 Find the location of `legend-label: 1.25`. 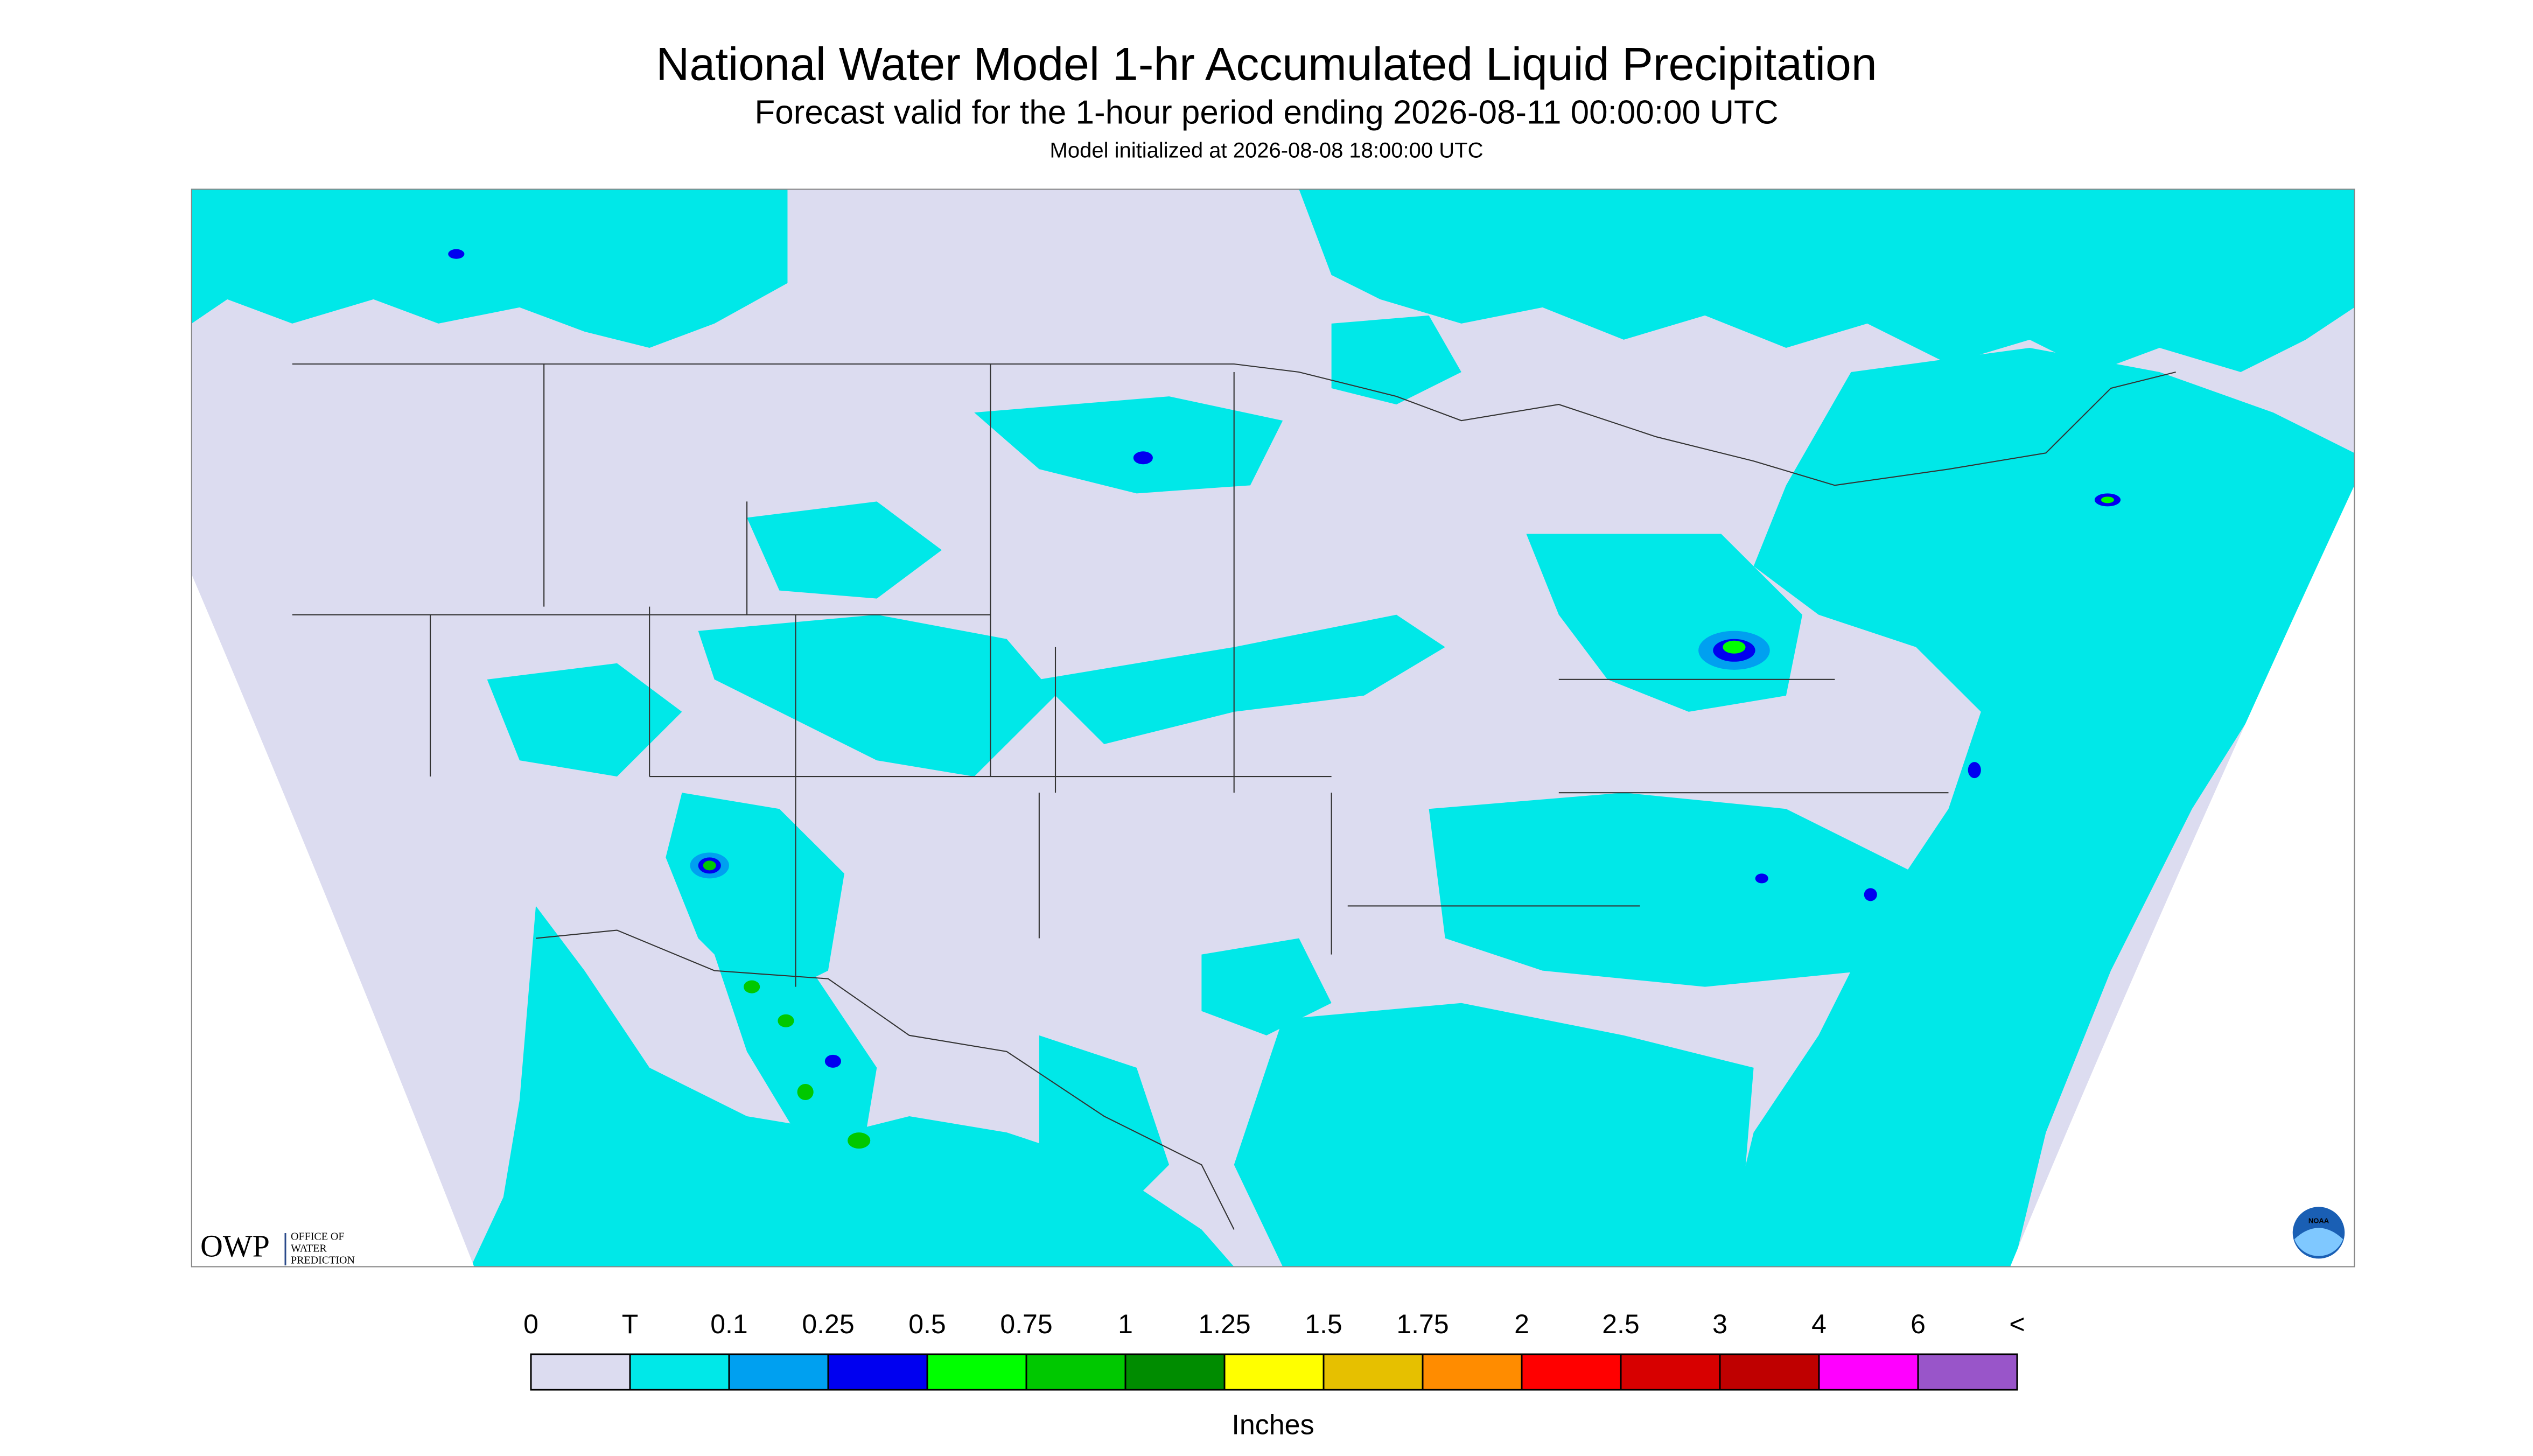

legend-label: 1.25 is located at coordinates (1224, 1324).